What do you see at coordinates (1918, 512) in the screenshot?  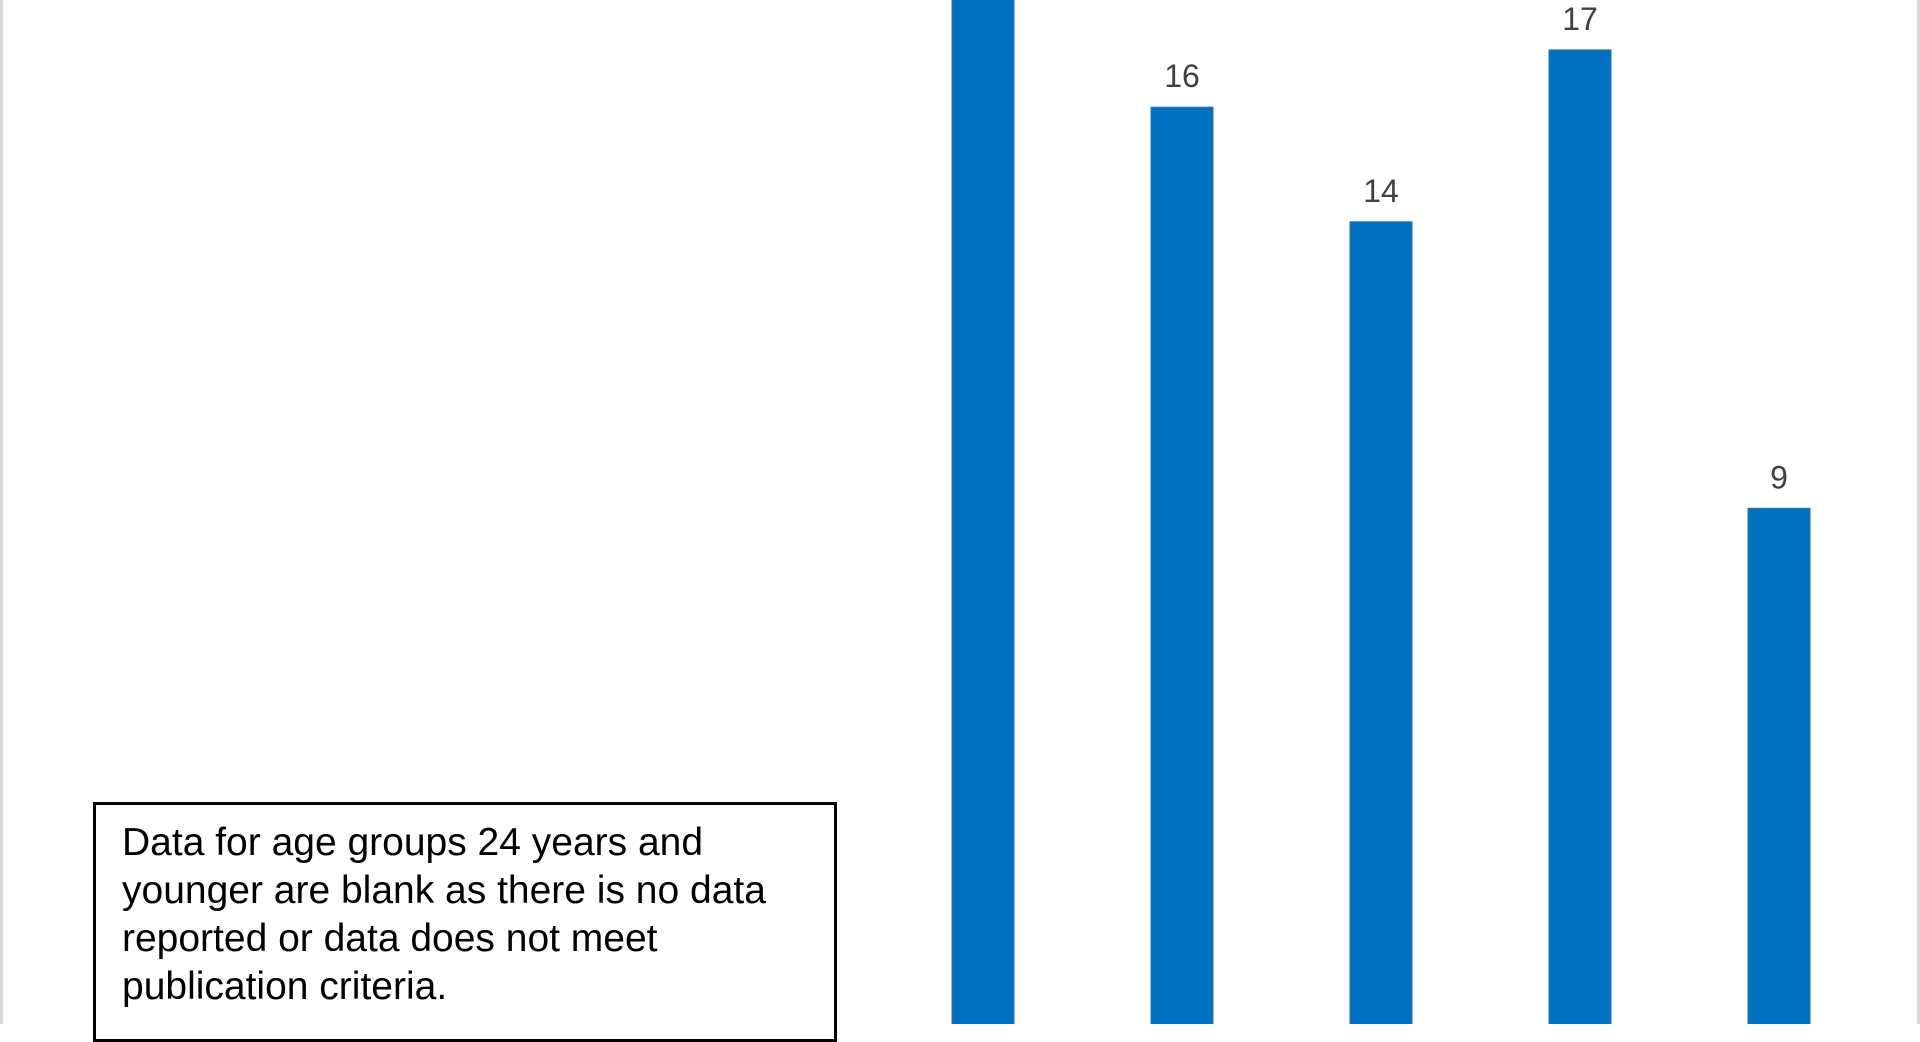 I see `chart-frame-right-border` at bounding box center [1918, 512].